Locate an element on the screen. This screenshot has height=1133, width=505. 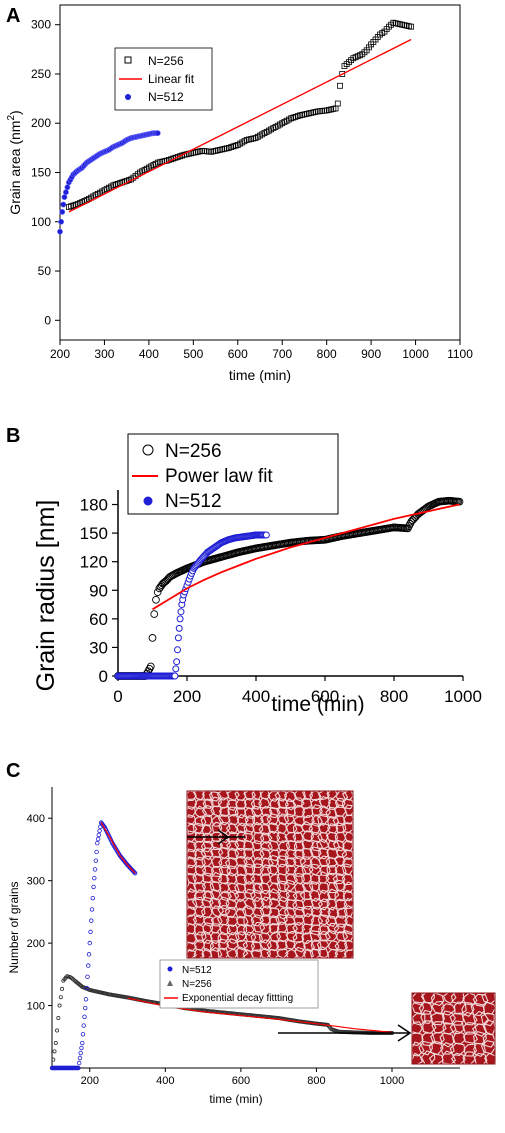
y-tick-label-b-2: 60 is located at coordinates (98, 619).